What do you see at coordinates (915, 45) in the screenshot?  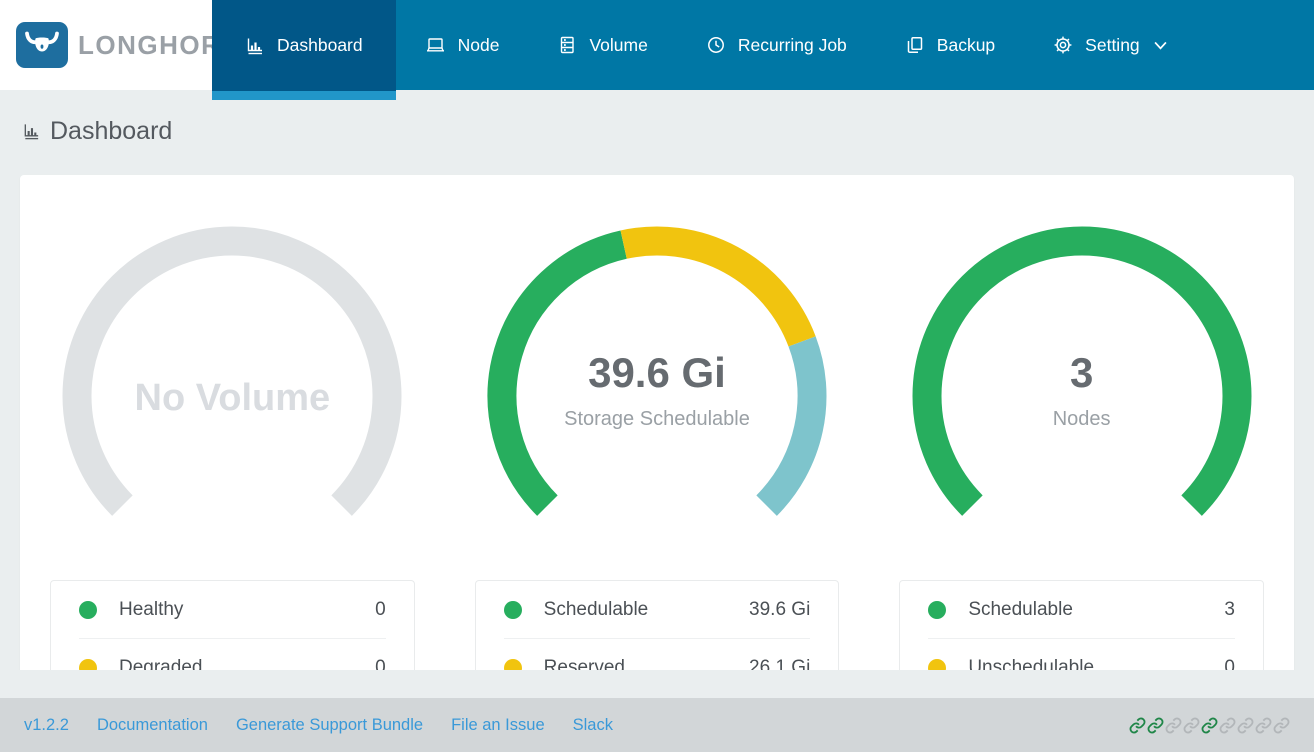 I see `copy-icon` at bounding box center [915, 45].